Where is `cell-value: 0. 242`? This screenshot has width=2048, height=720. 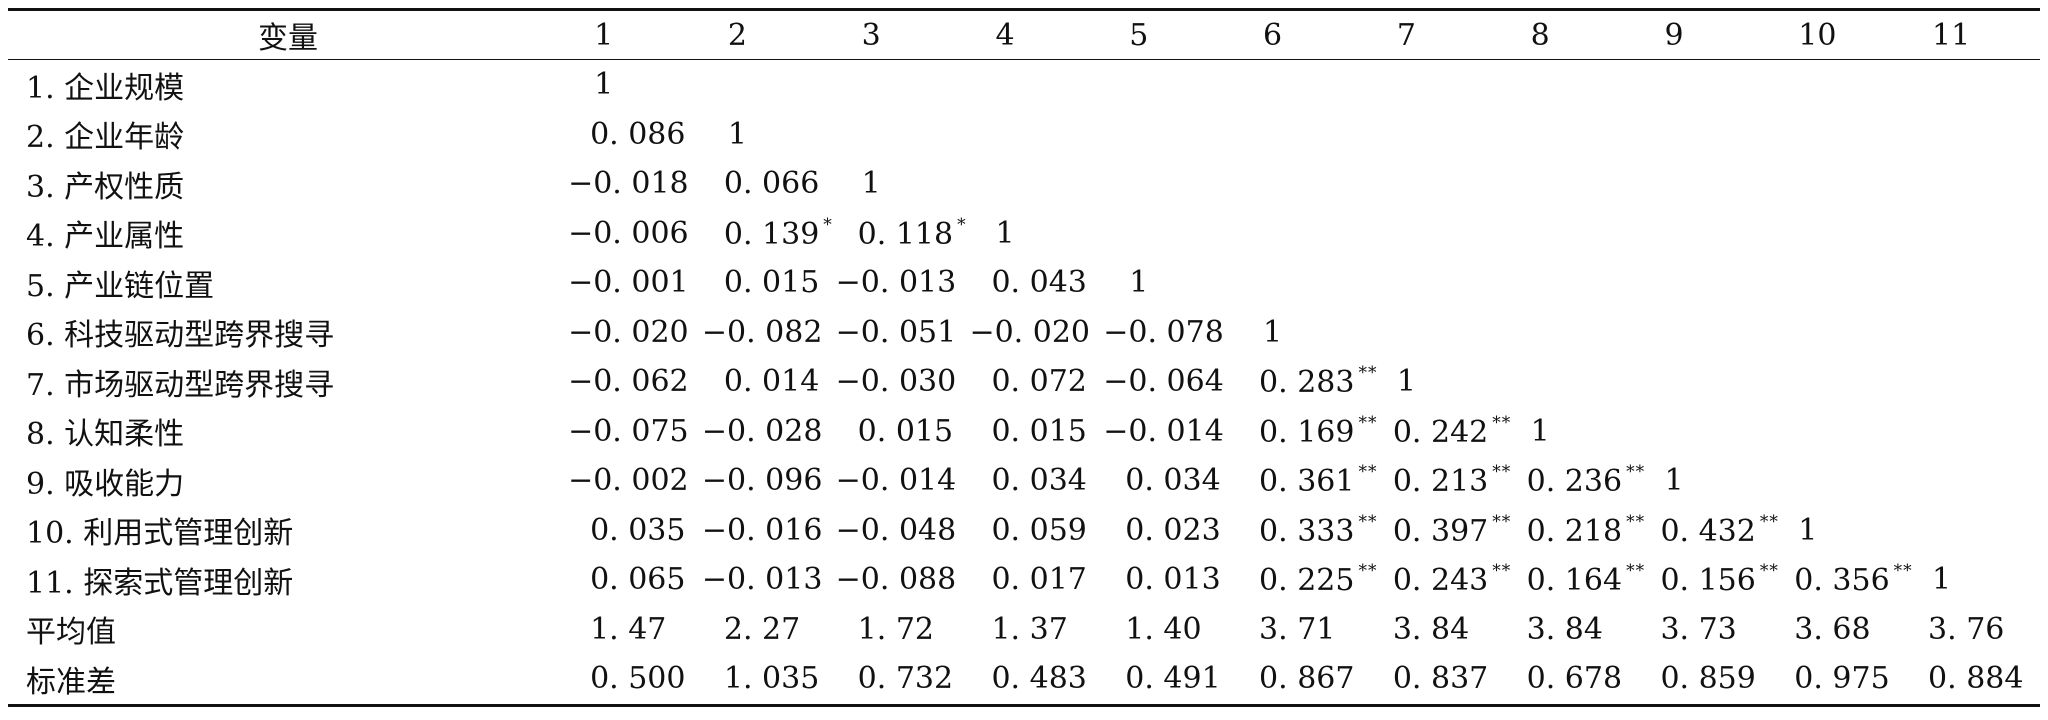
cell-value: 0. 242 is located at coordinates (1440, 432).